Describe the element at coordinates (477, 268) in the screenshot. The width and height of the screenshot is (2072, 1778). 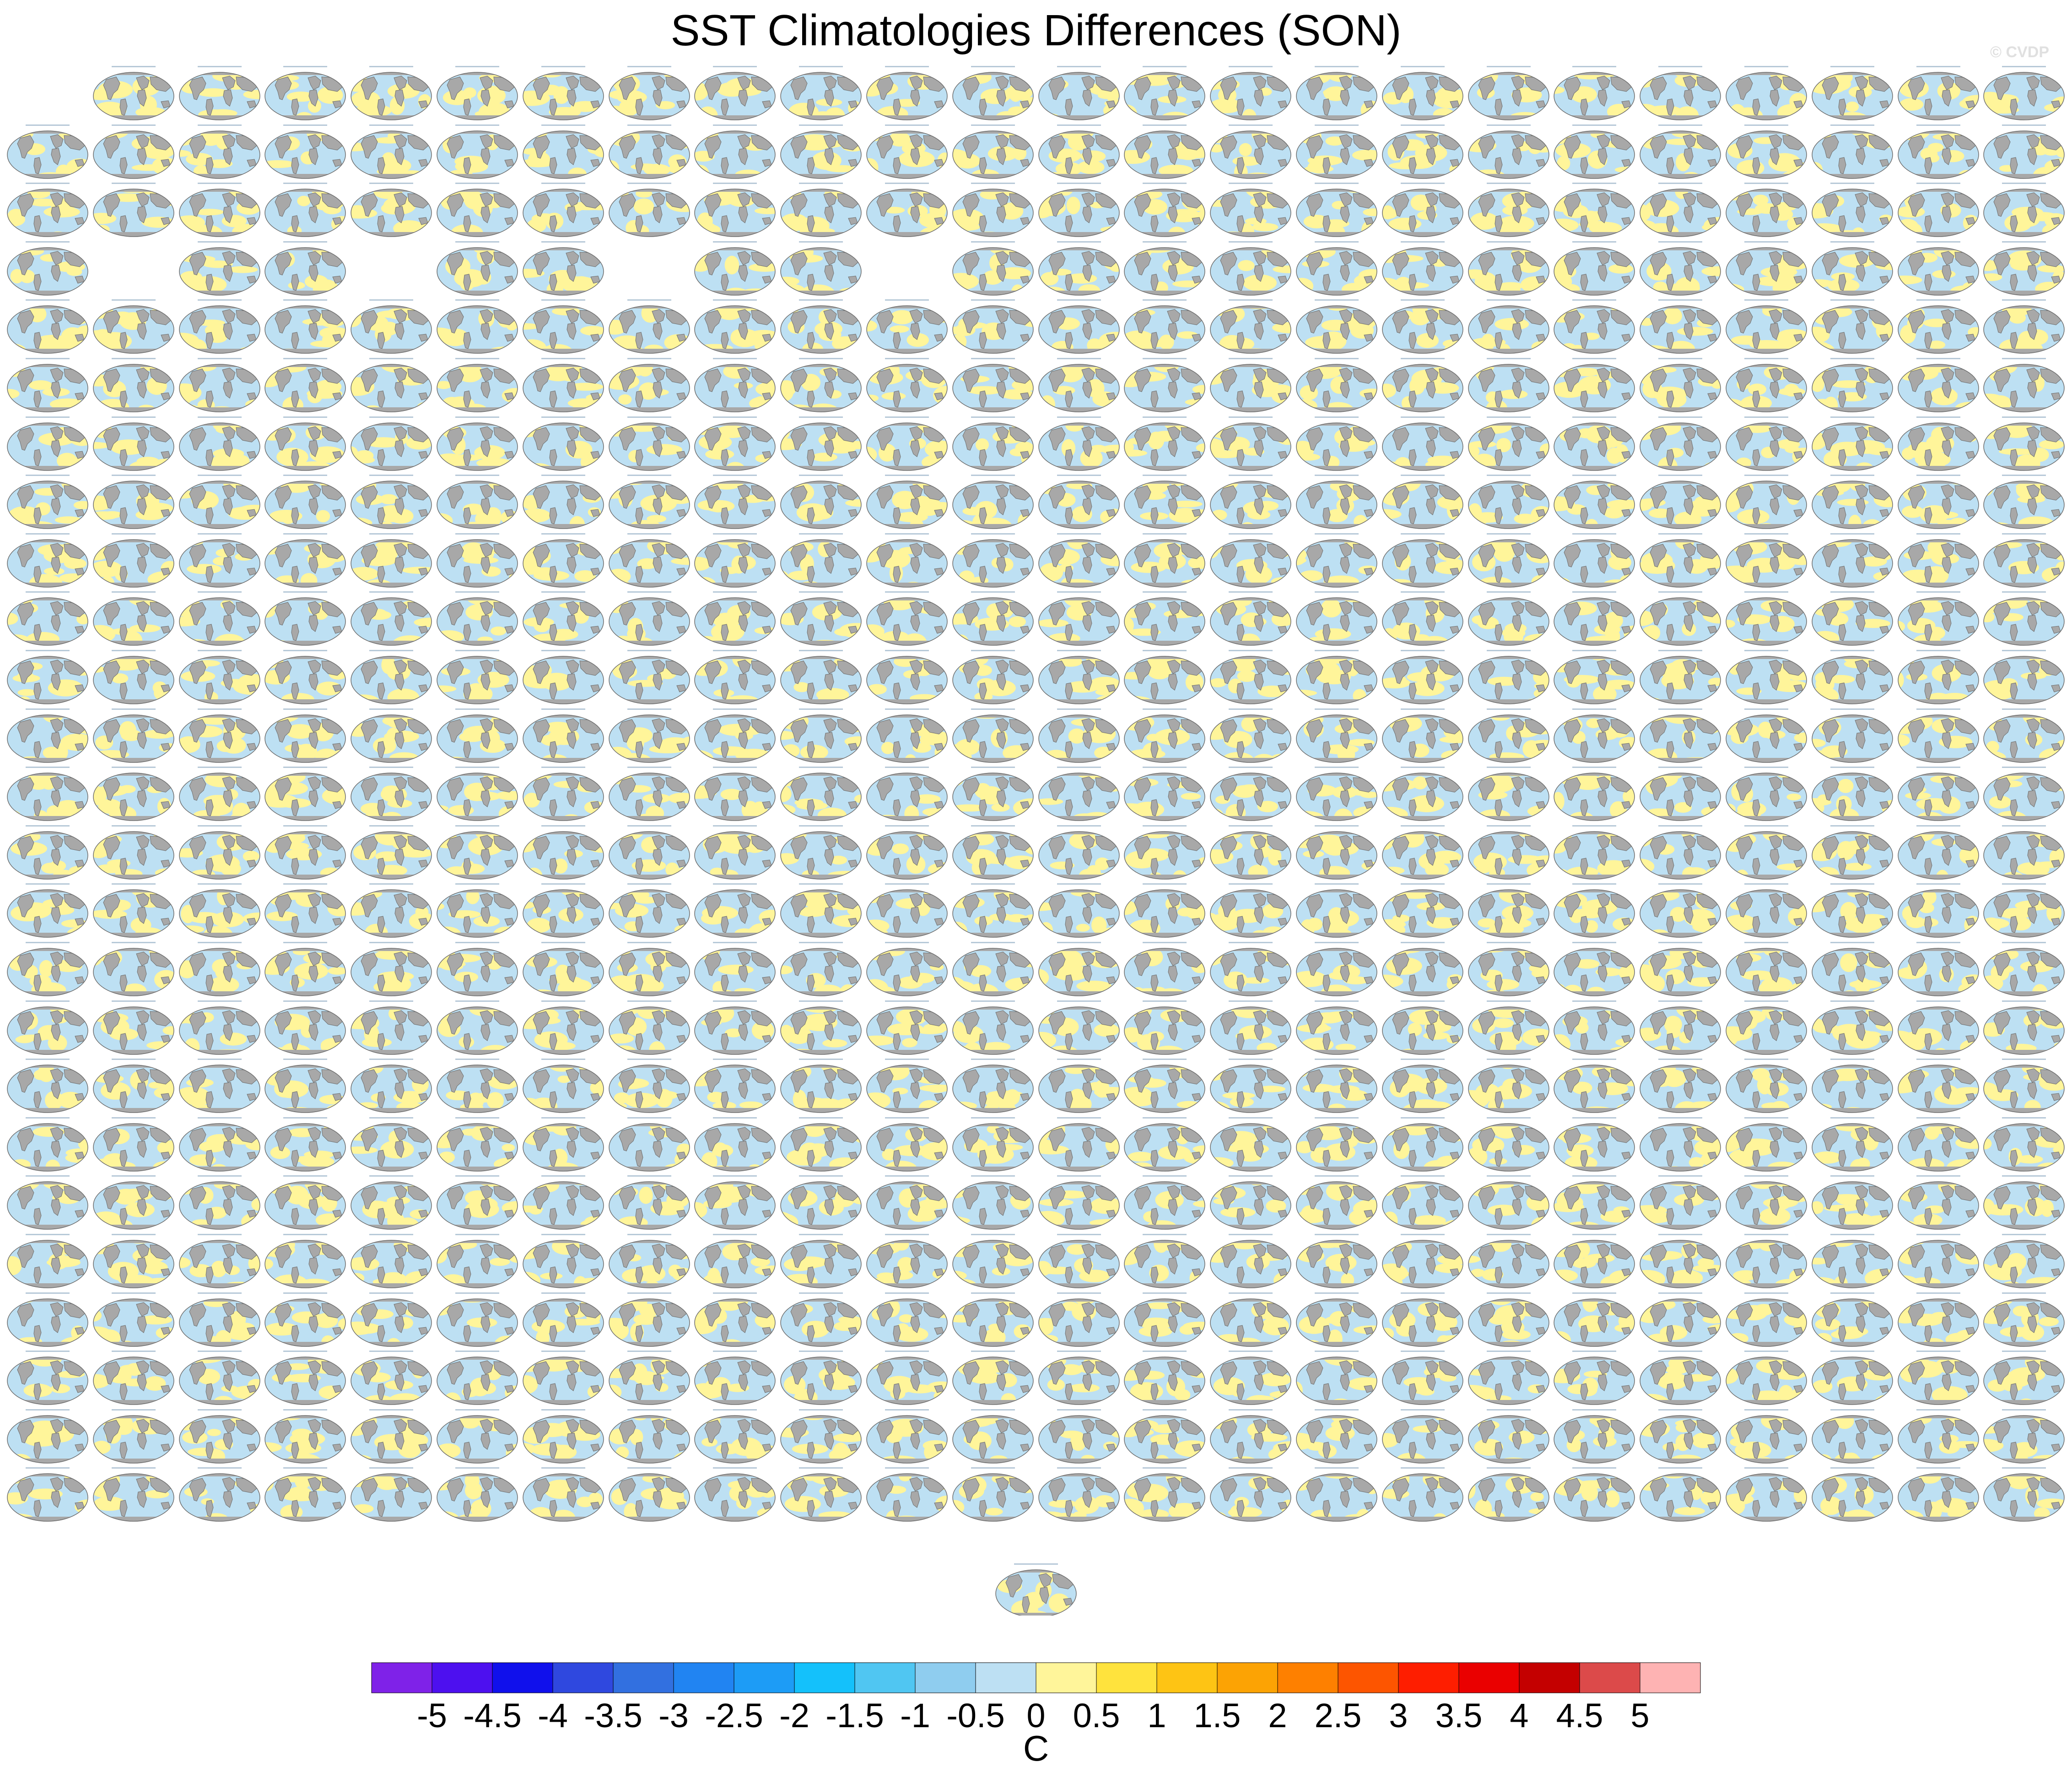
I see `map-panel-r4-c6` at that location.